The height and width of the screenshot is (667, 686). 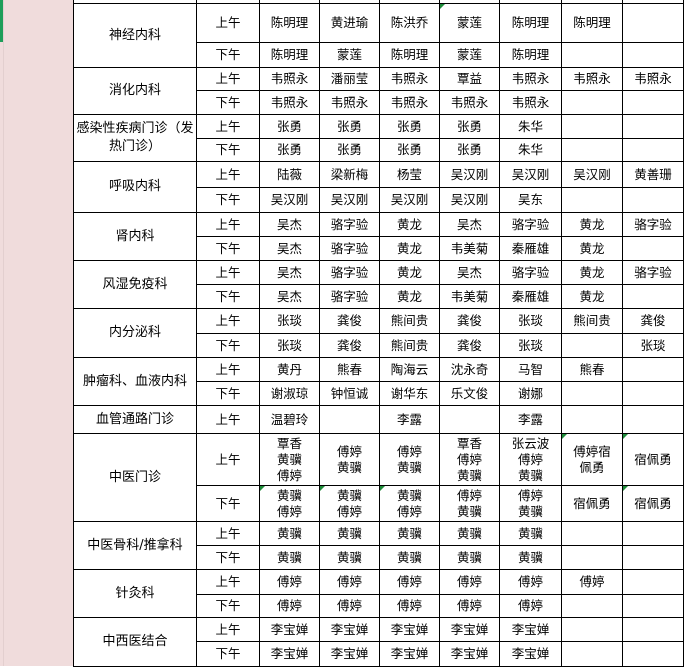 What do you see at coordinates (349, 393) in the screenshot?
I see `doctor-cell: 钟恒诚` at bounding box center [349, 393].